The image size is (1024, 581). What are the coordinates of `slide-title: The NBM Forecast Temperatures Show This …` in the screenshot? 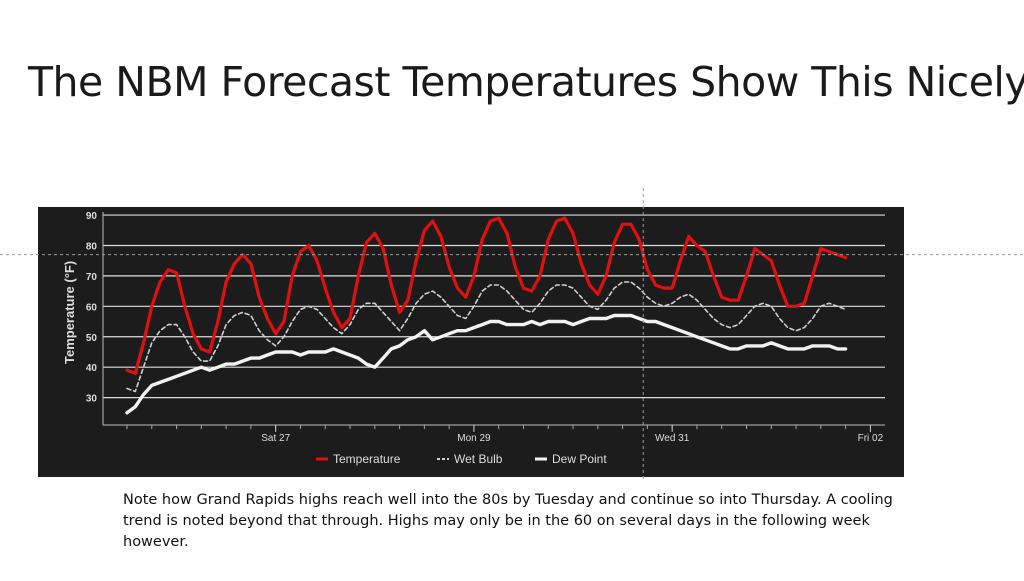 It's located at (526, 82).